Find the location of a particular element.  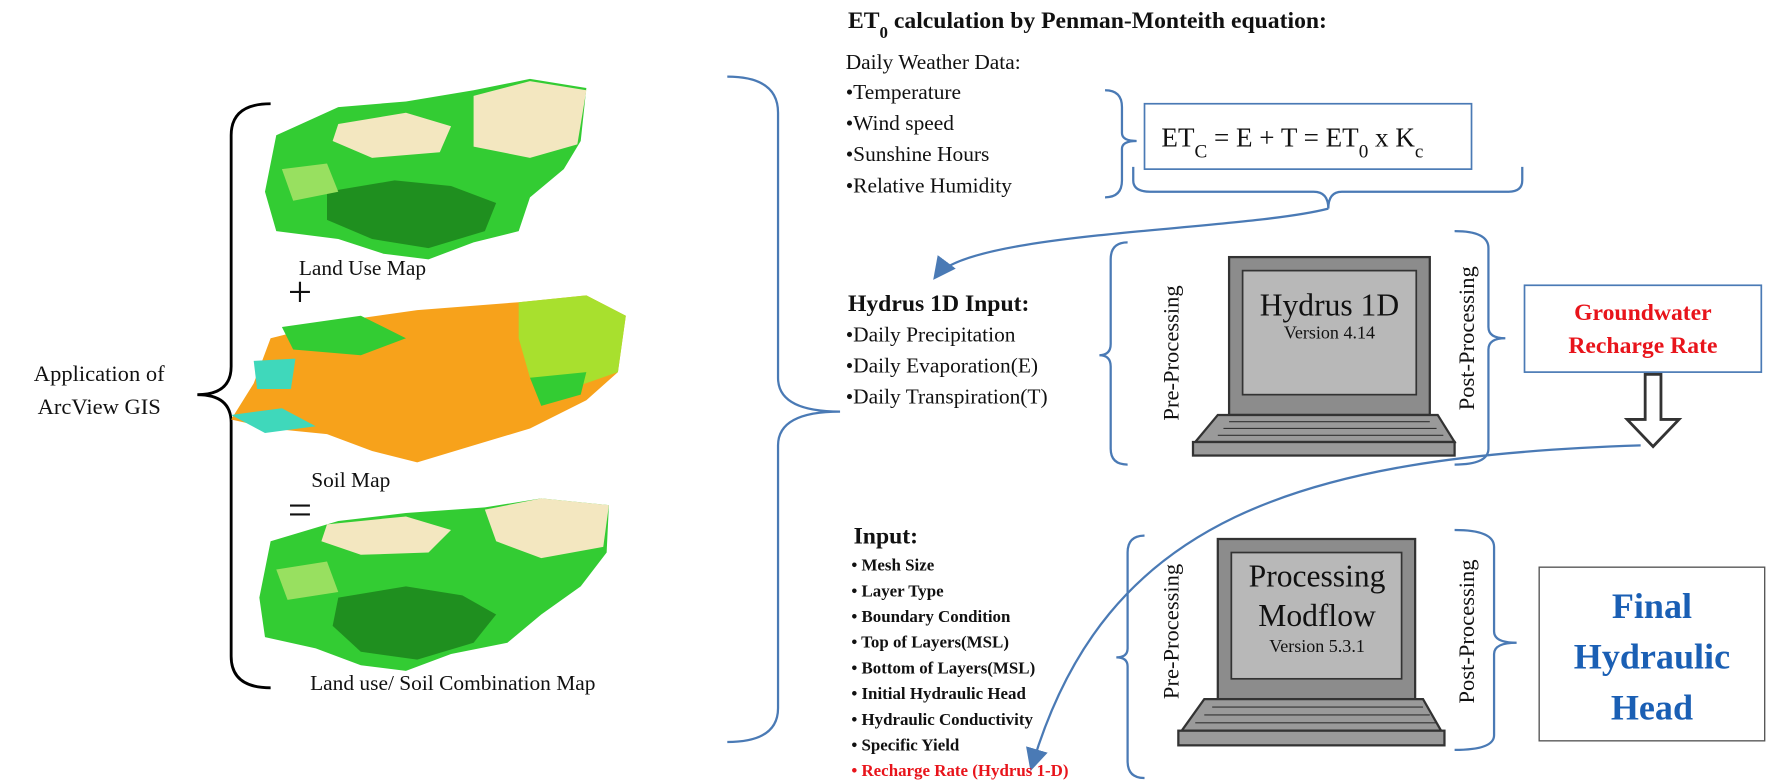

list-item: •Relative Humidity is located at coordinates (929, 185).